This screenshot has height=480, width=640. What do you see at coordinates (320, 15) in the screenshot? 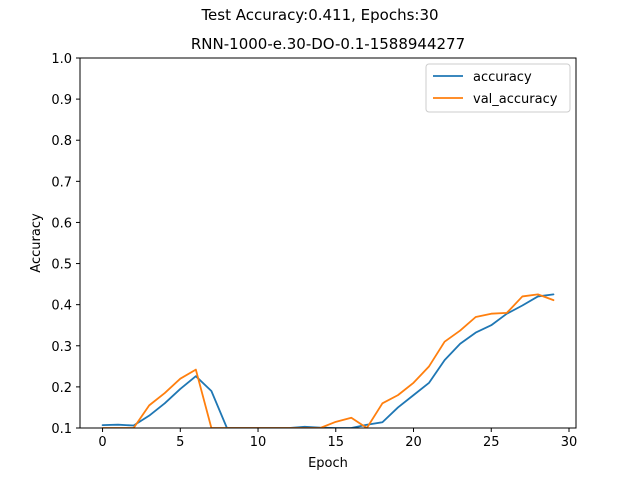
I see `figure-suptitle: Test Accuracy:0.411, Epochs:30` at bounding box center [320, 15].